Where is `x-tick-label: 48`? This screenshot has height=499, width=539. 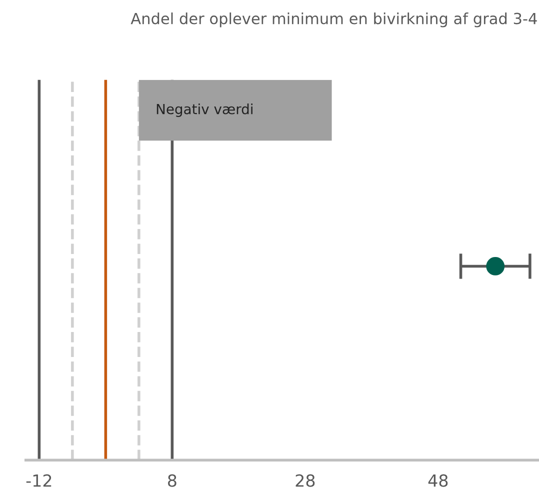 x-tick-label: 48 is located at coordinates (438, 480).